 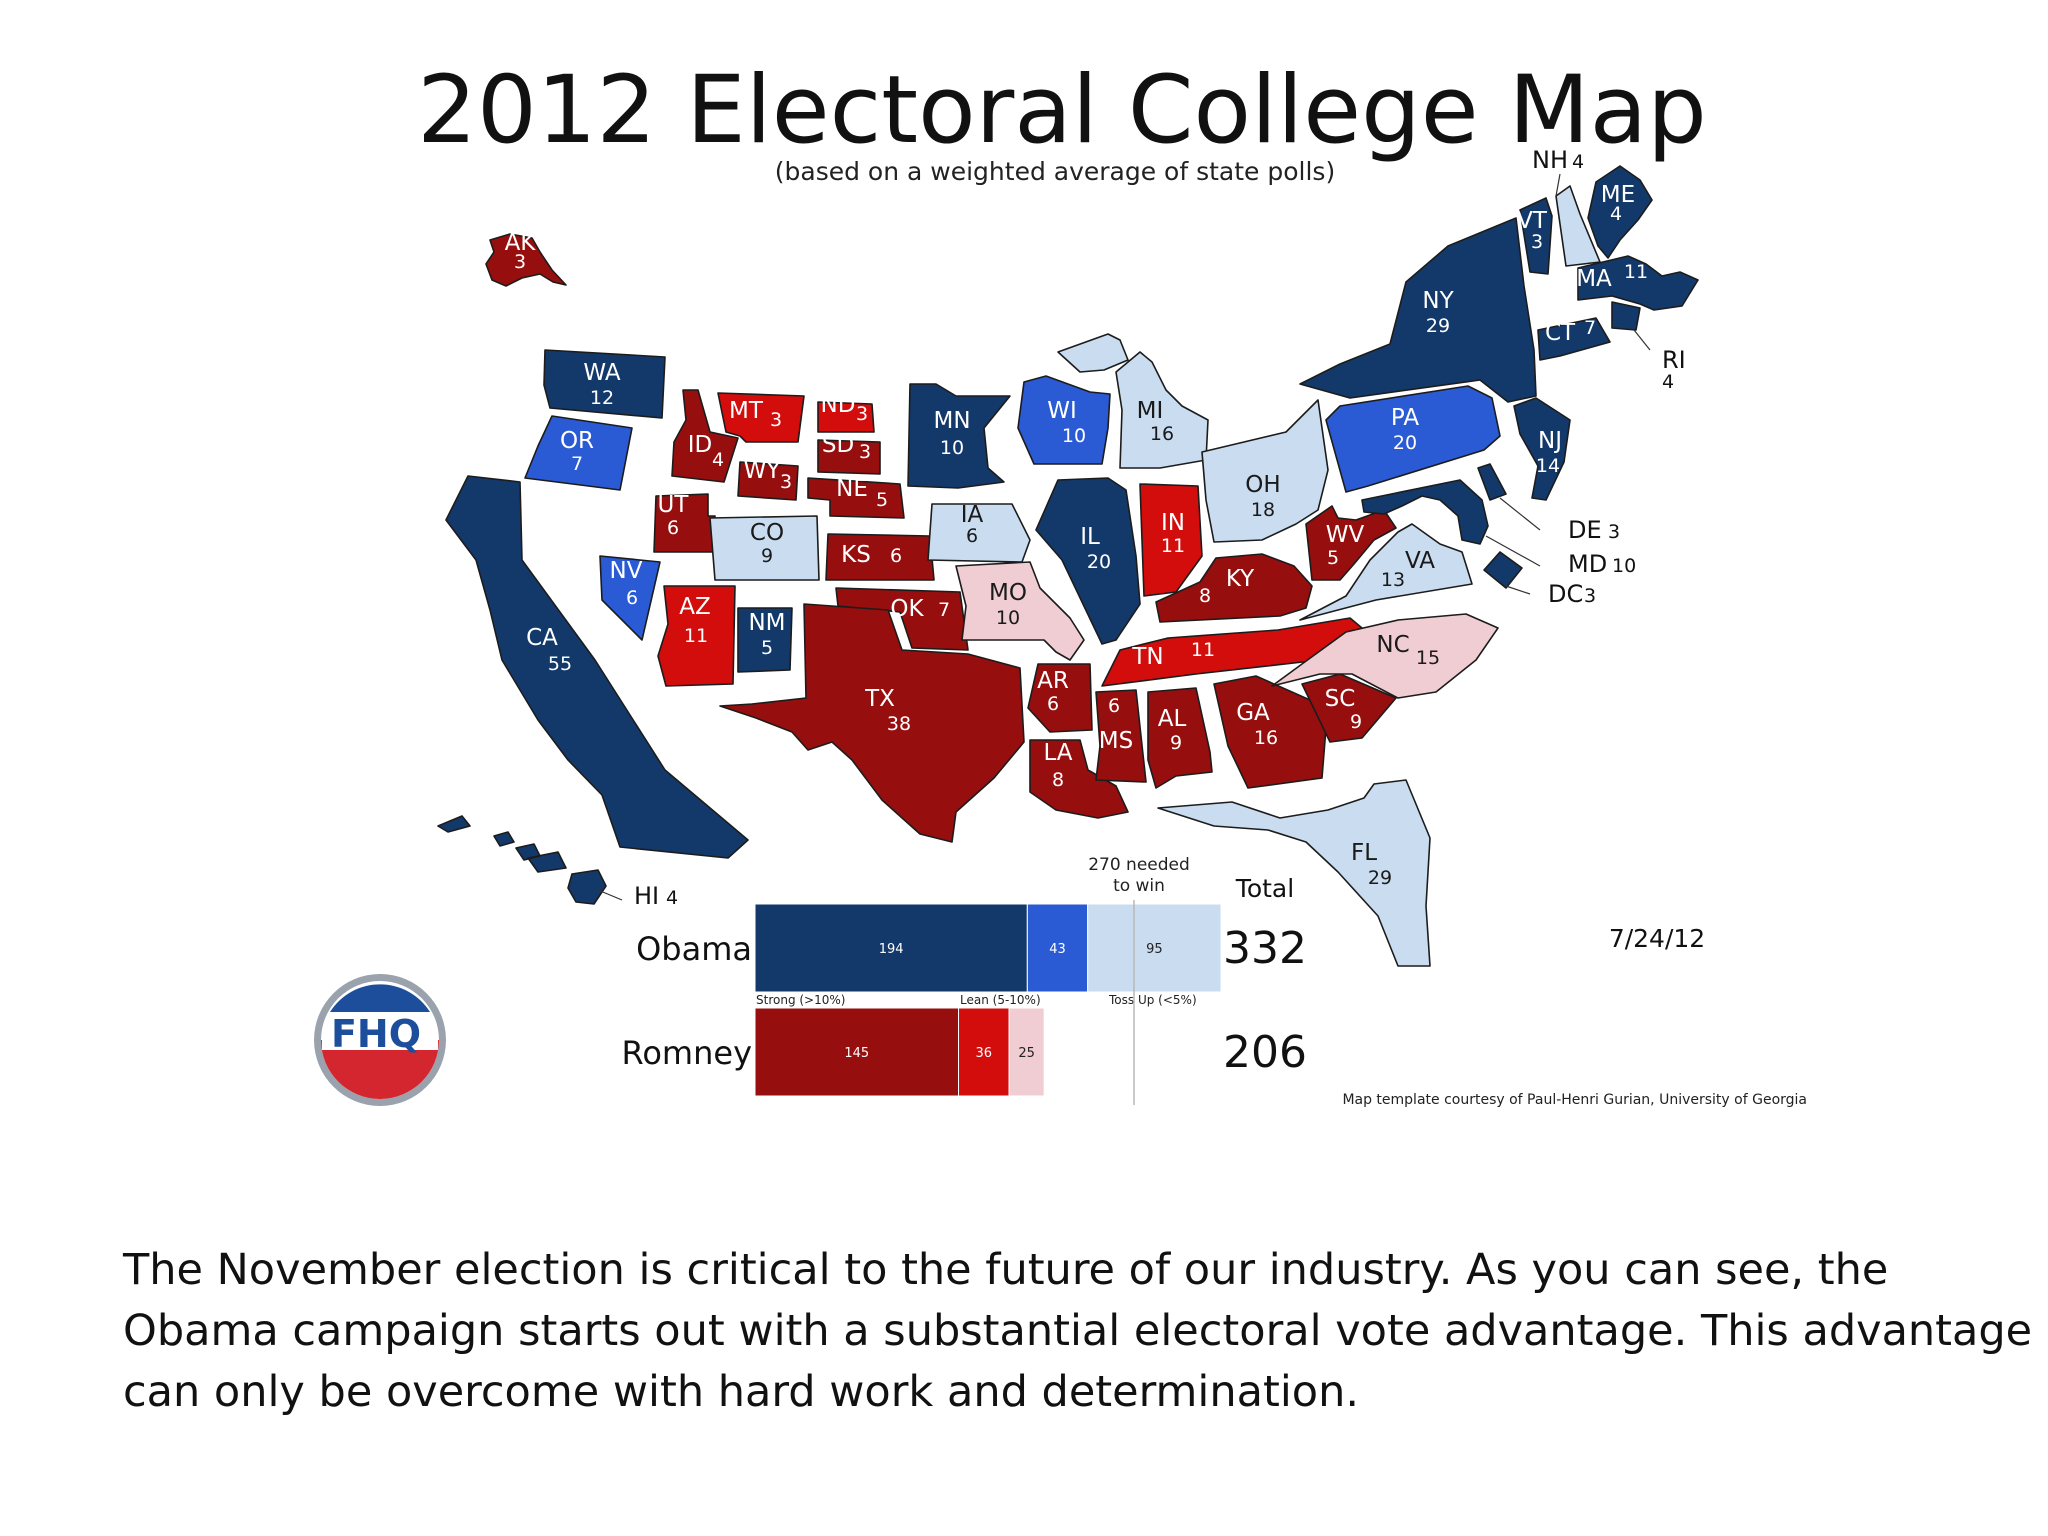 What do you see at coordinates (1057, 753) in the screenshot?
I see `state-label-la: LA` at bounding box center [1057, 753].